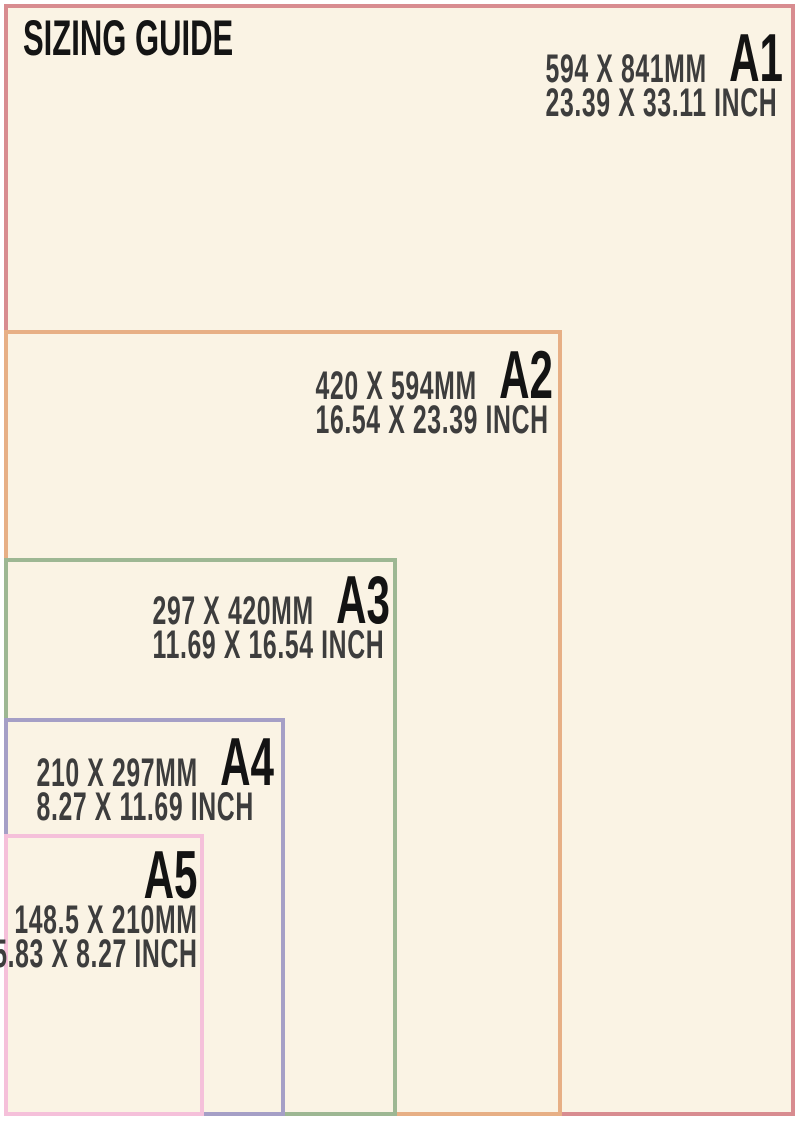 The width and height of the screenshot is (800, 1122). I want to click on size-label-a1: 594 X 841MM A1 23.39 X 33.11 INCH, so click(664, 72).